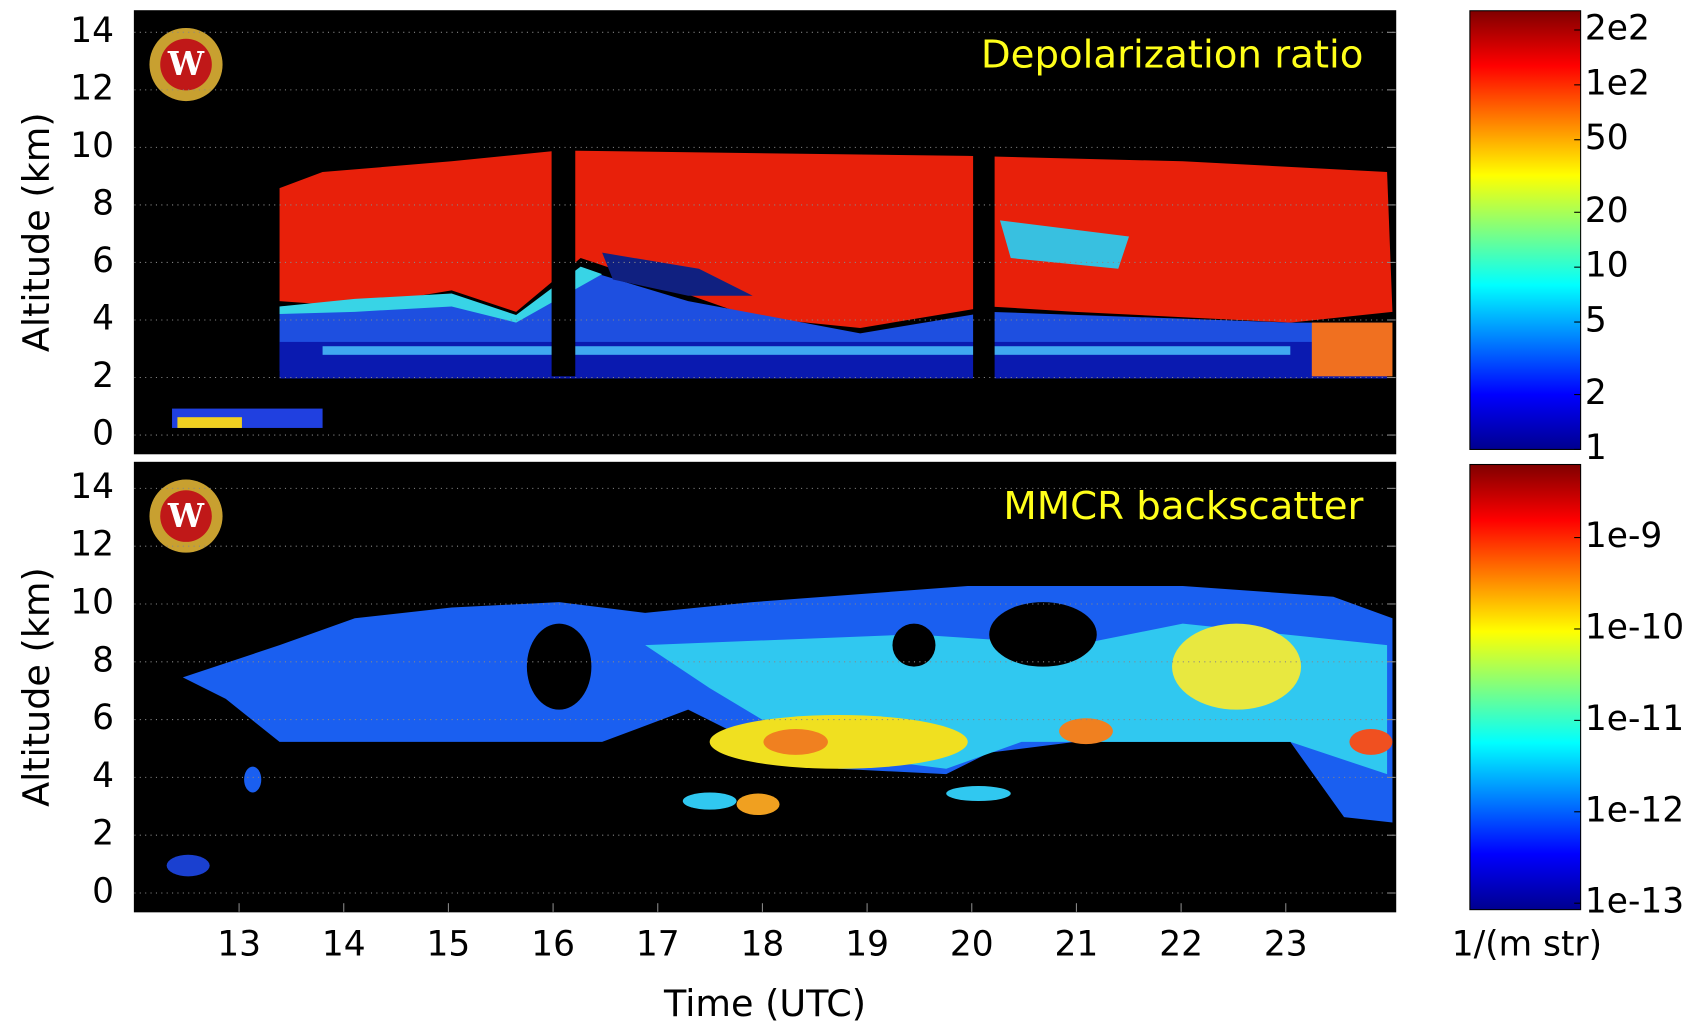 This screenshot has height=1029, width=1686. Describe the element at coordinates (763, 945) in the screenshot. I see `x-tick-label: 18` at that location.